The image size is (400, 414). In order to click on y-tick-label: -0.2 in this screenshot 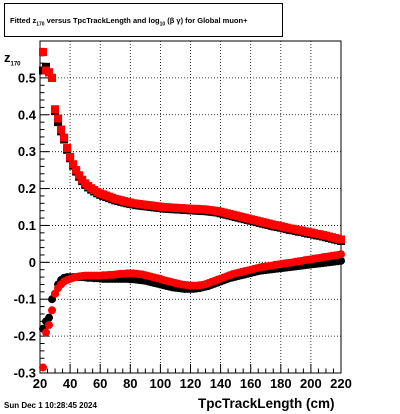, I will do `click(25, 336)`.